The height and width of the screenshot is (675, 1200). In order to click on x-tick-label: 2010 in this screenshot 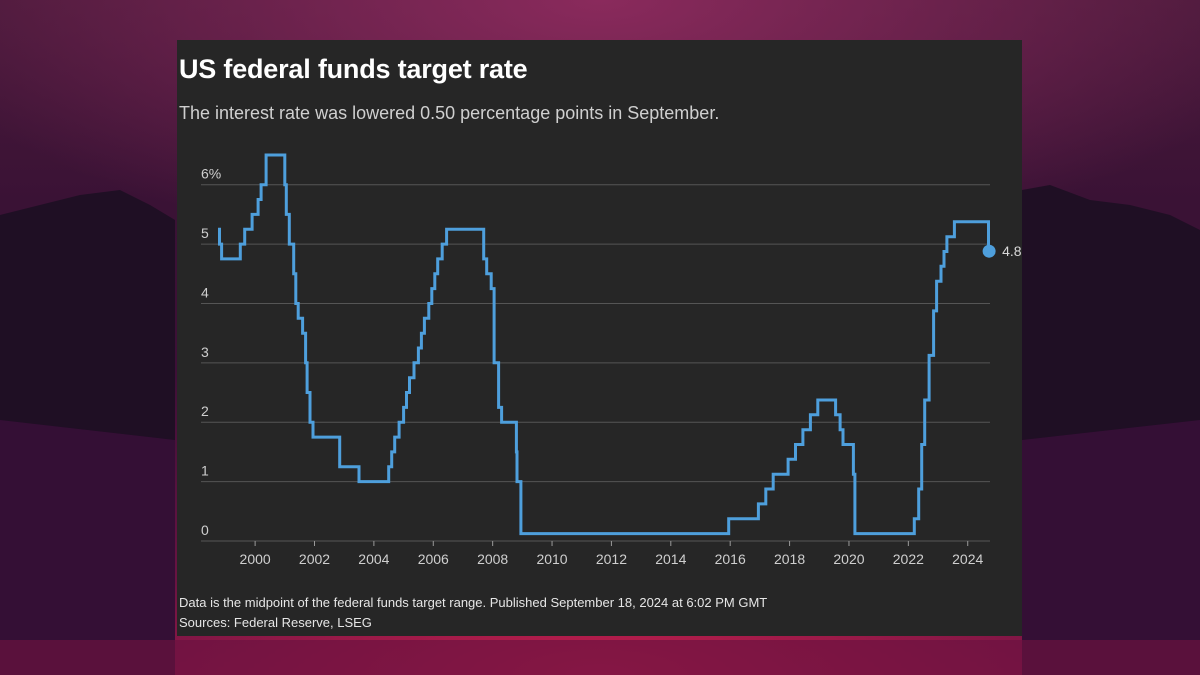, I will do `click(551, 559)`.